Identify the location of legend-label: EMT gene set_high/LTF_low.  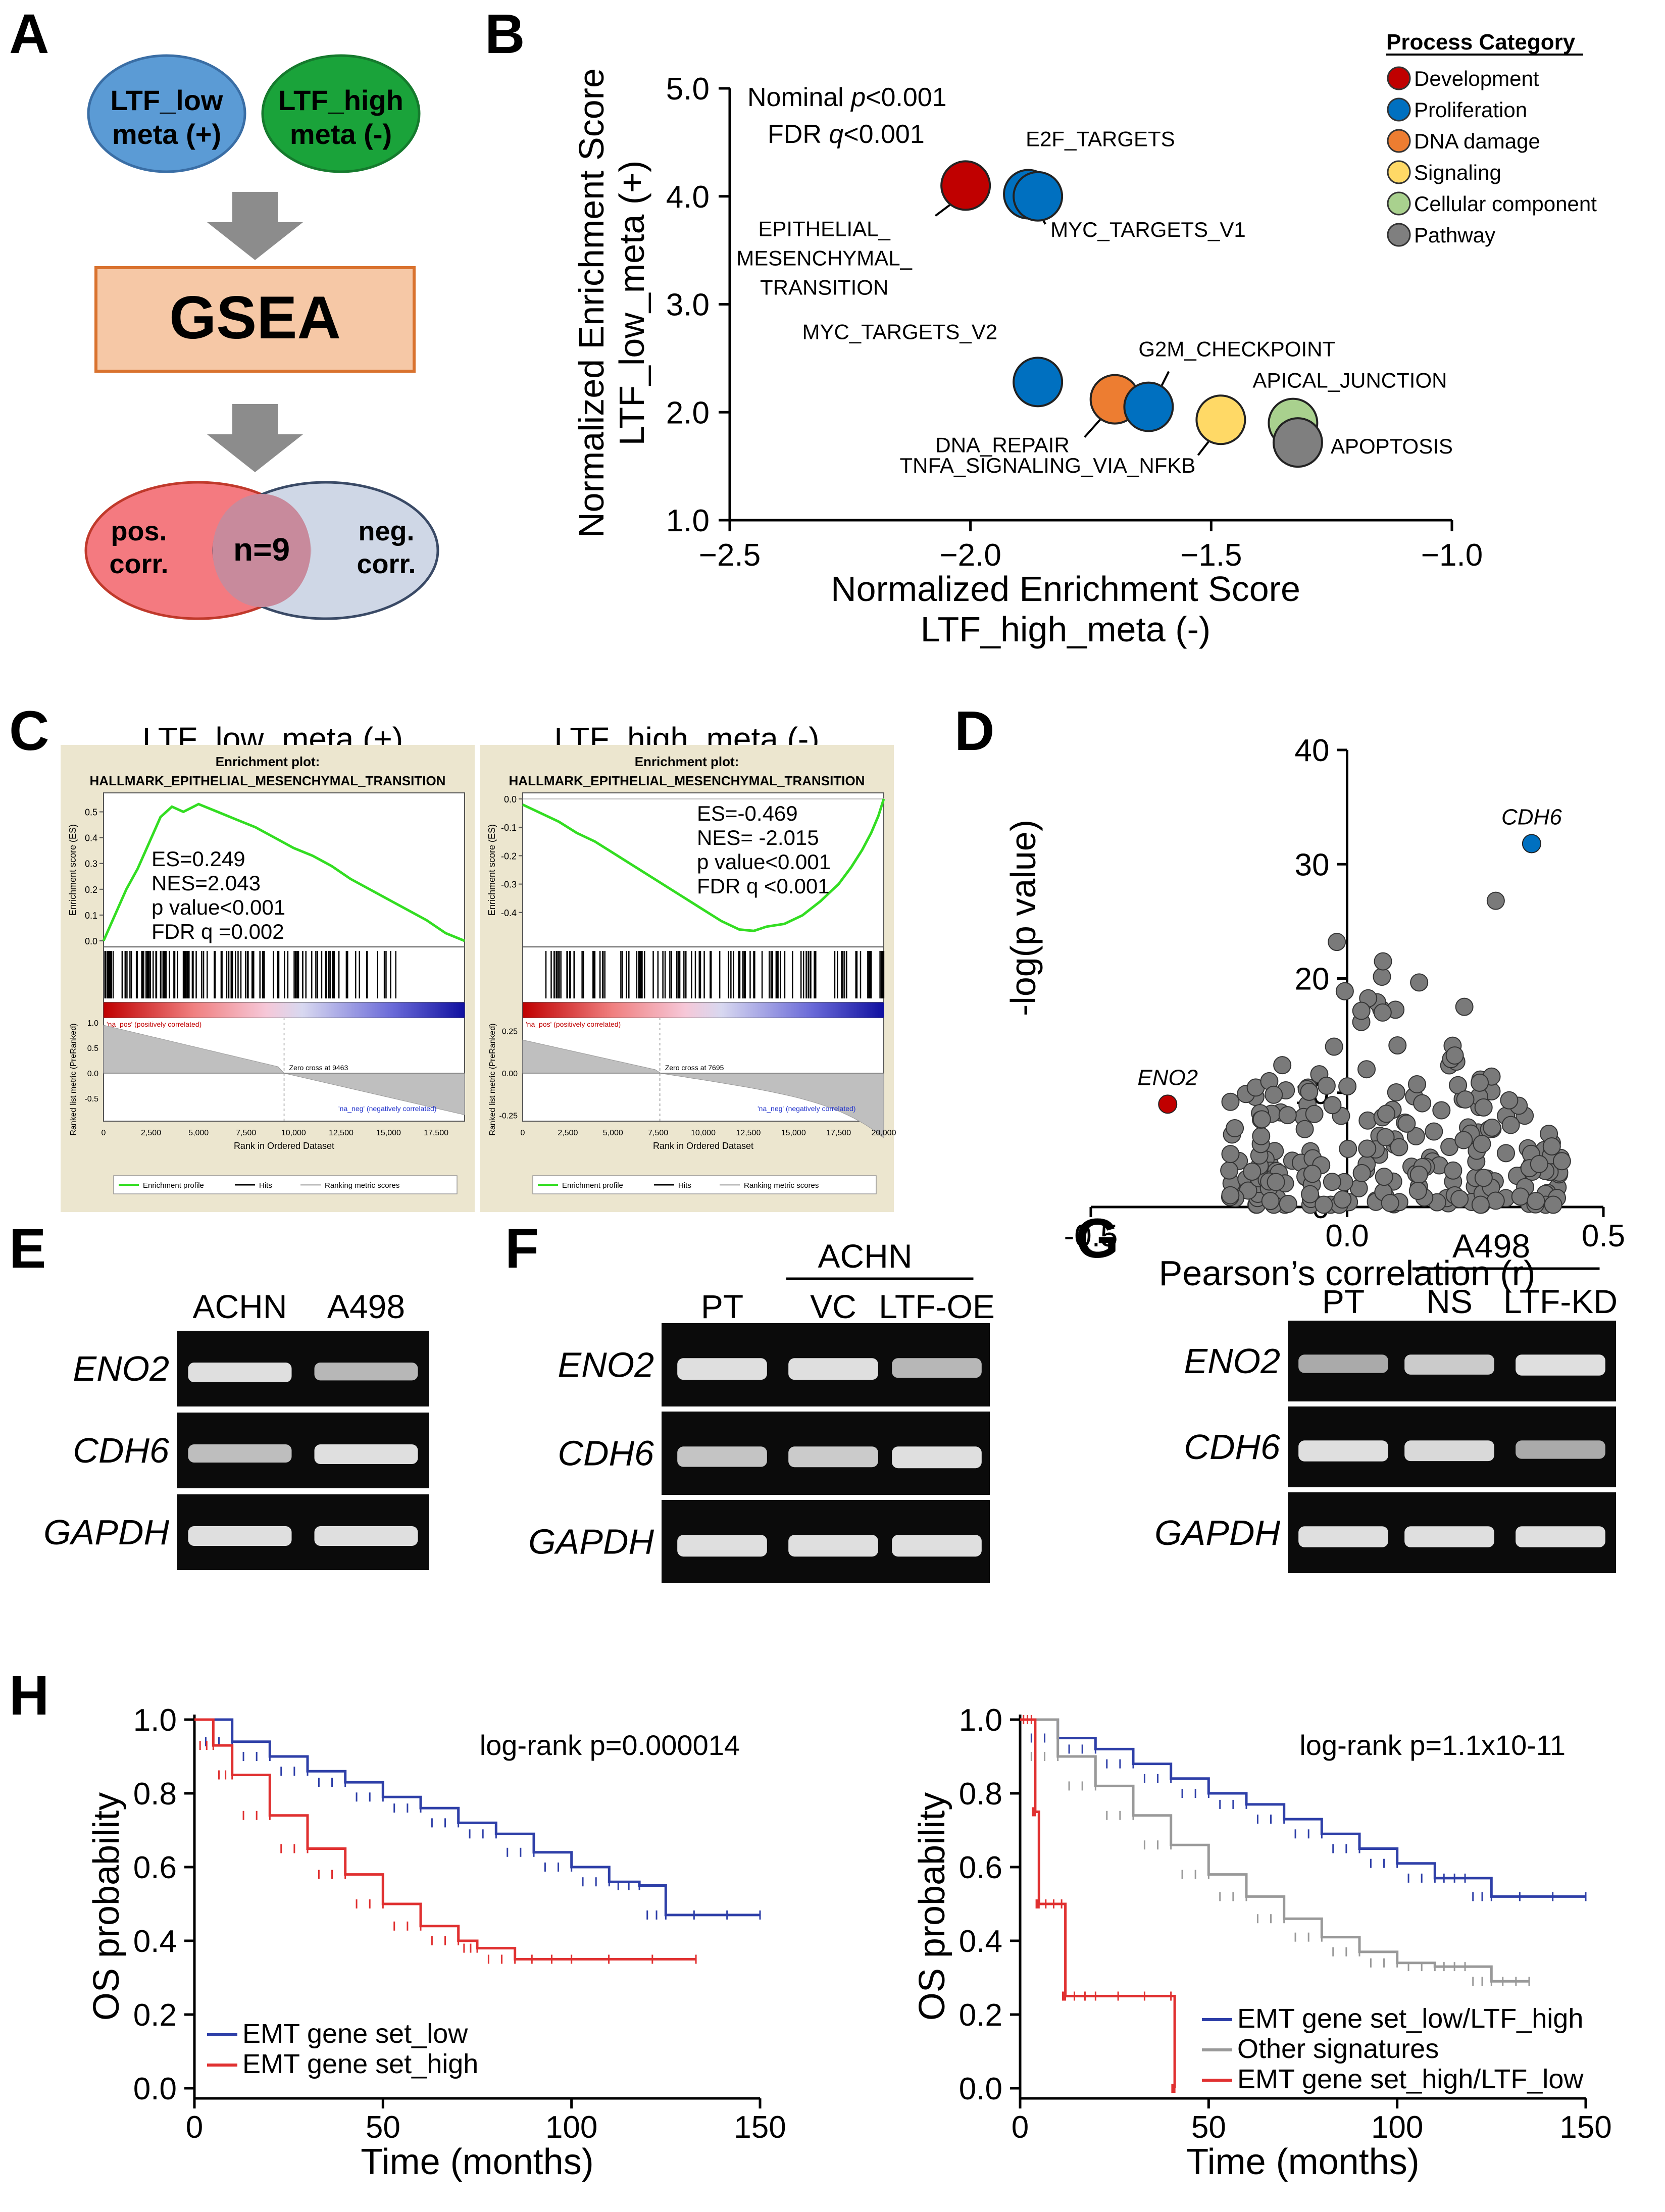
(1410, 2079).